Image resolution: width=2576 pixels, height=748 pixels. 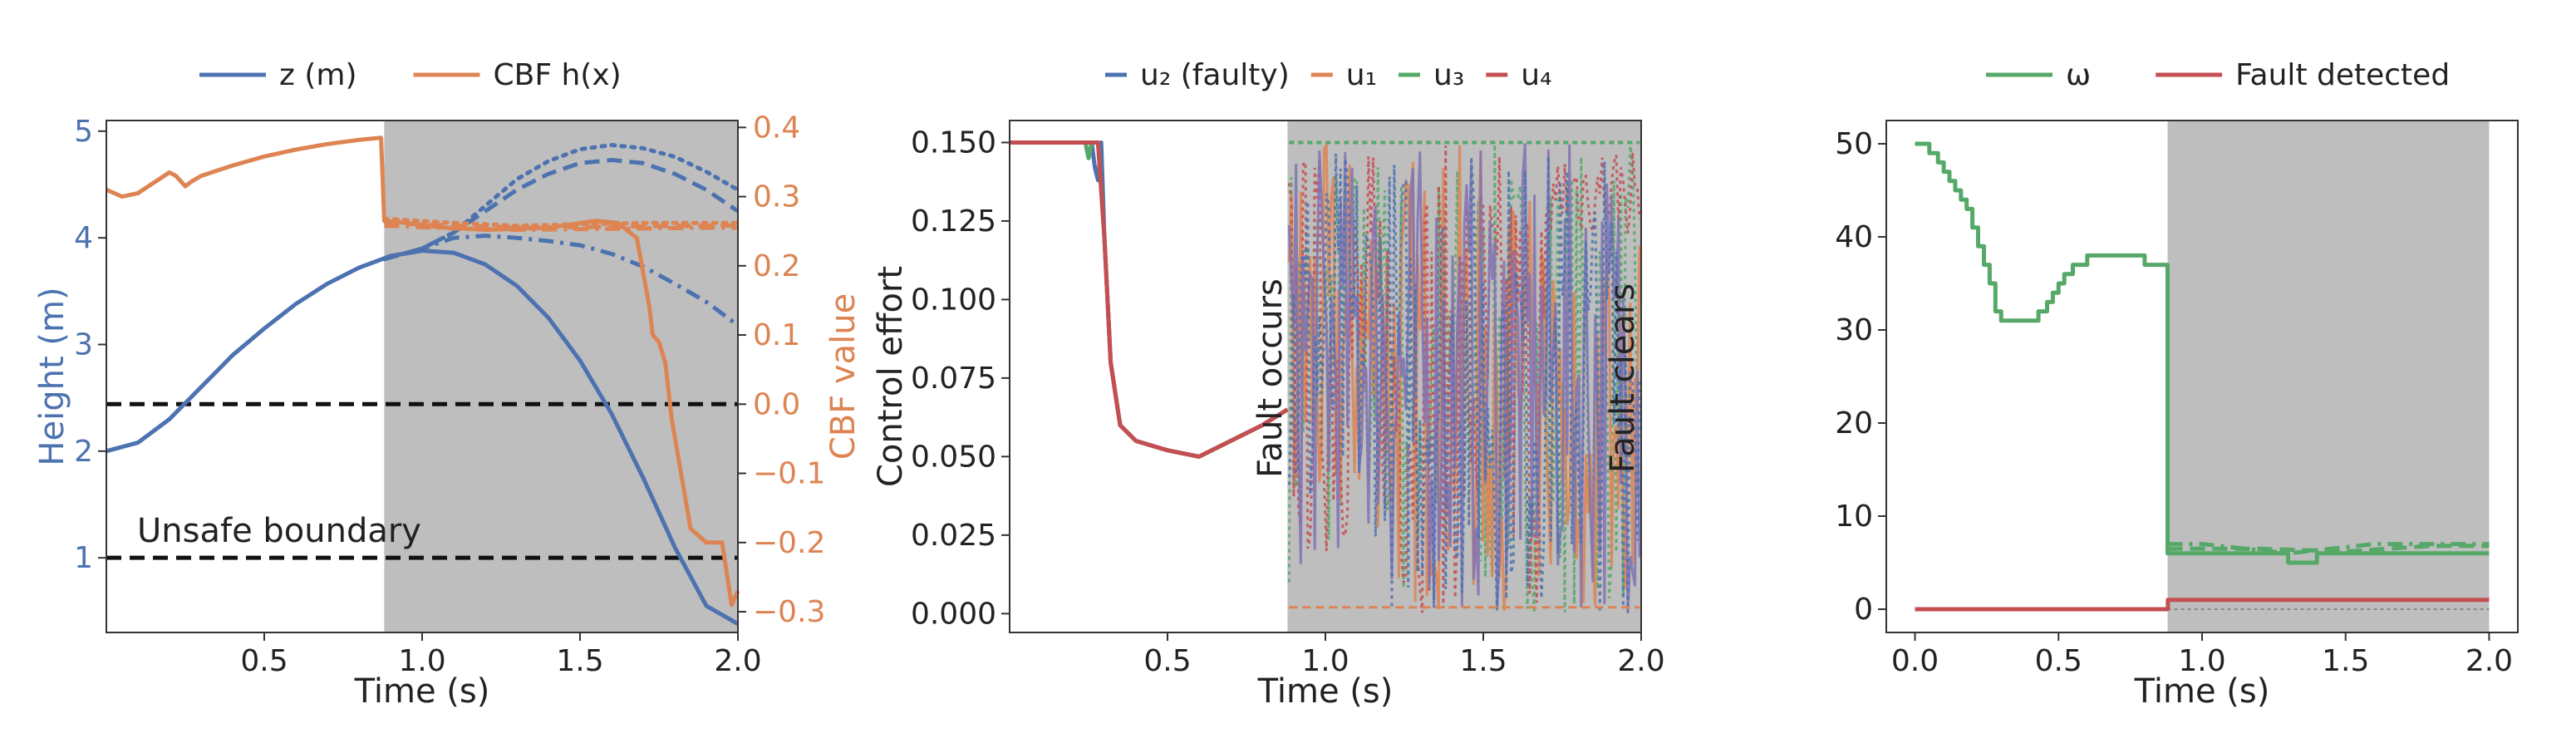 What do you see at coordinates (83, 558) in the screenshot?
I see `panel1-ytick-label: 1` at bounding box center [83, 558].